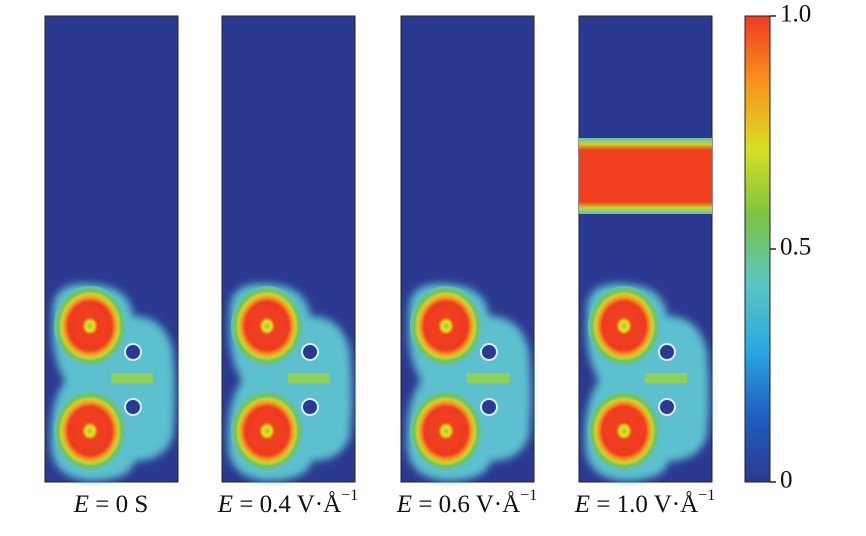  Describe the element at coordinates (777, 247) in the screenshot. I see `colorbar: 0 0.5 1.0` at that location.